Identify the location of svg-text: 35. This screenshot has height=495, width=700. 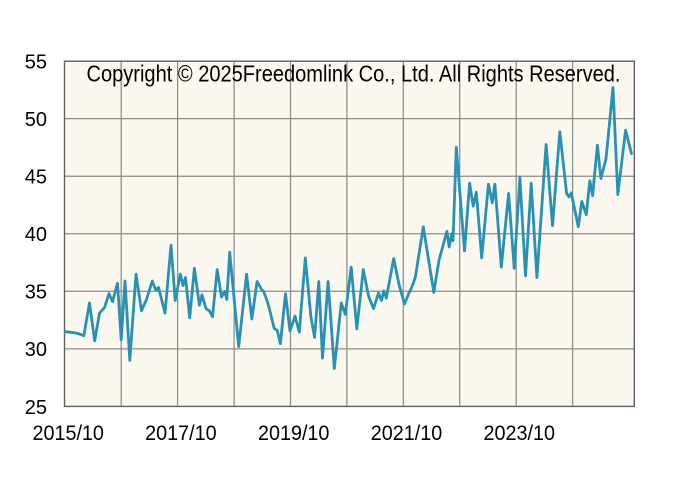
(36, 293).